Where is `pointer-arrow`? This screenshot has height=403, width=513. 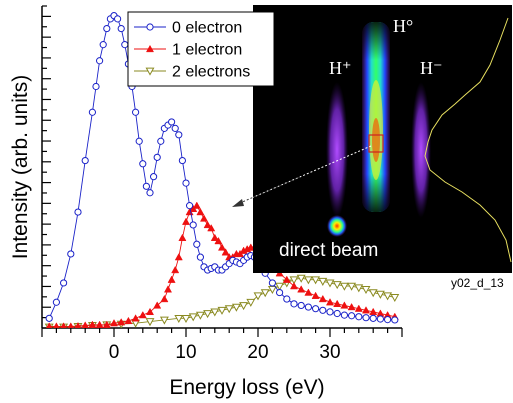
pointer-arrow is located at coordinates (302, 176).